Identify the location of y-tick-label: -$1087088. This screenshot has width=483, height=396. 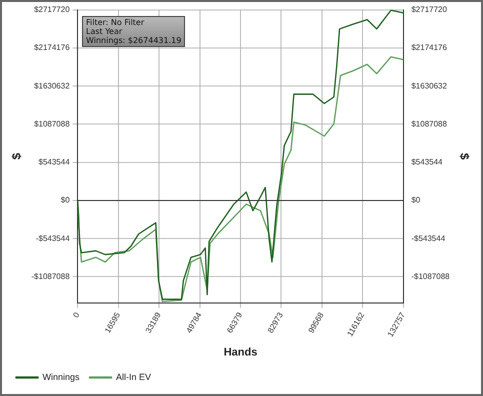
(50, 276).